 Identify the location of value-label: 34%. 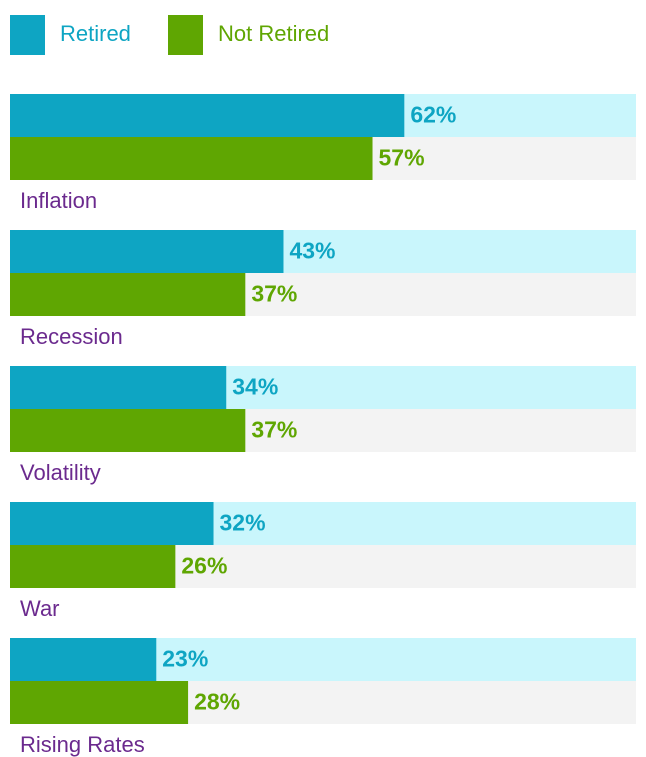
(255, 387).